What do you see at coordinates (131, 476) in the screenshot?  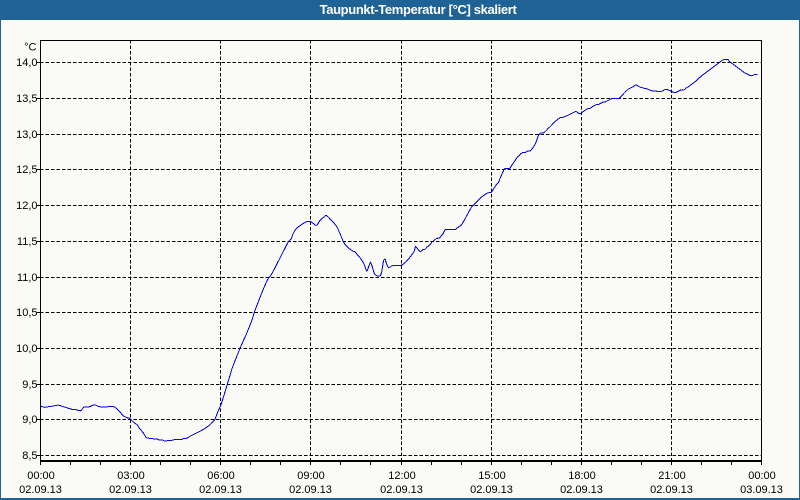 I see `svg-text: 03:00` at bounding box center [131, 476].